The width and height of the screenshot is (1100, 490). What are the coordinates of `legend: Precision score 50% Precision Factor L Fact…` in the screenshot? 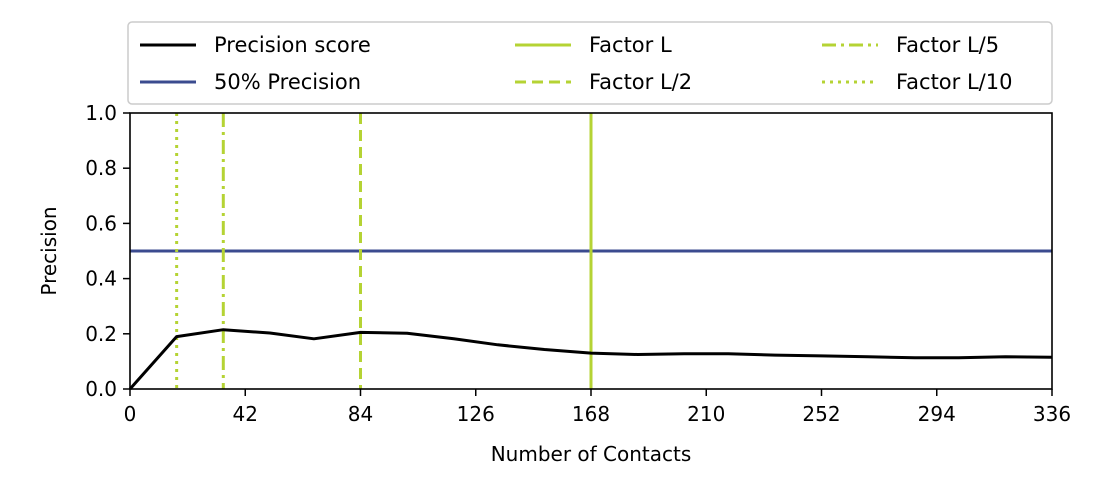 It's located at (590, 63).